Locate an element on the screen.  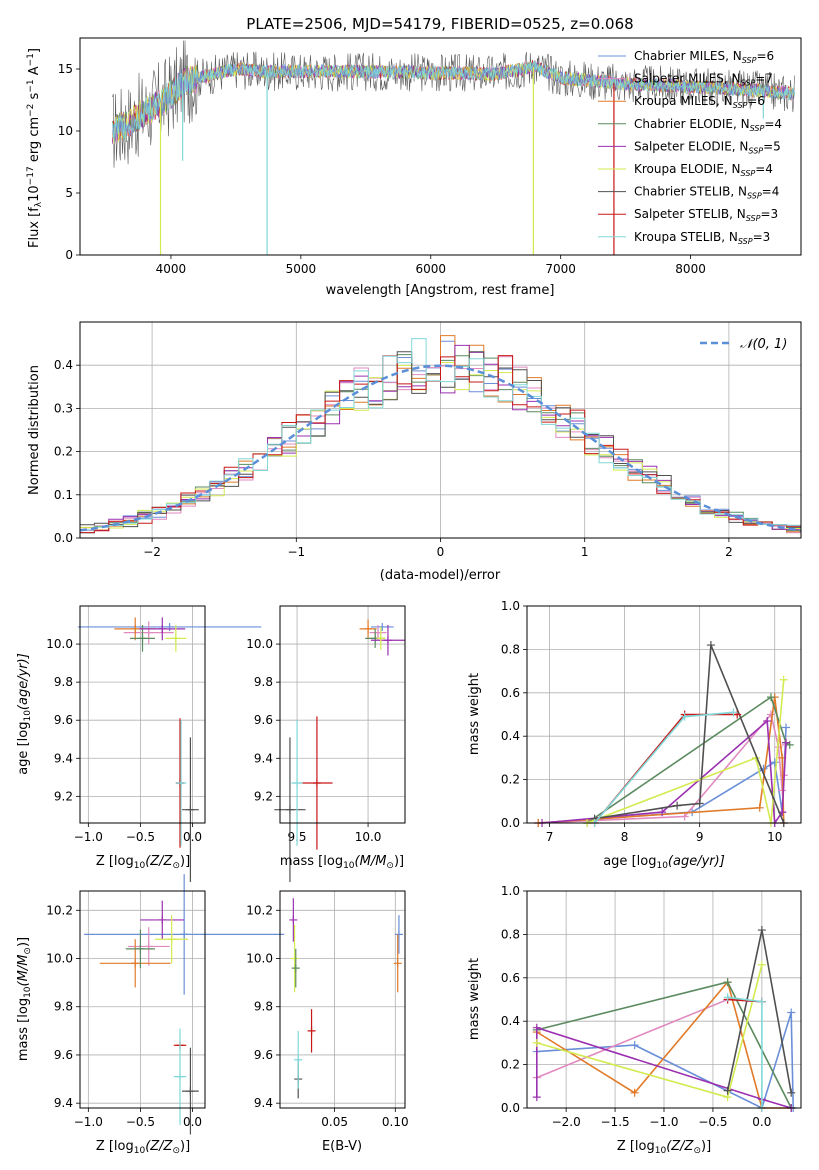
x-tick-label: 5000 is located at coordinates (301, 269).